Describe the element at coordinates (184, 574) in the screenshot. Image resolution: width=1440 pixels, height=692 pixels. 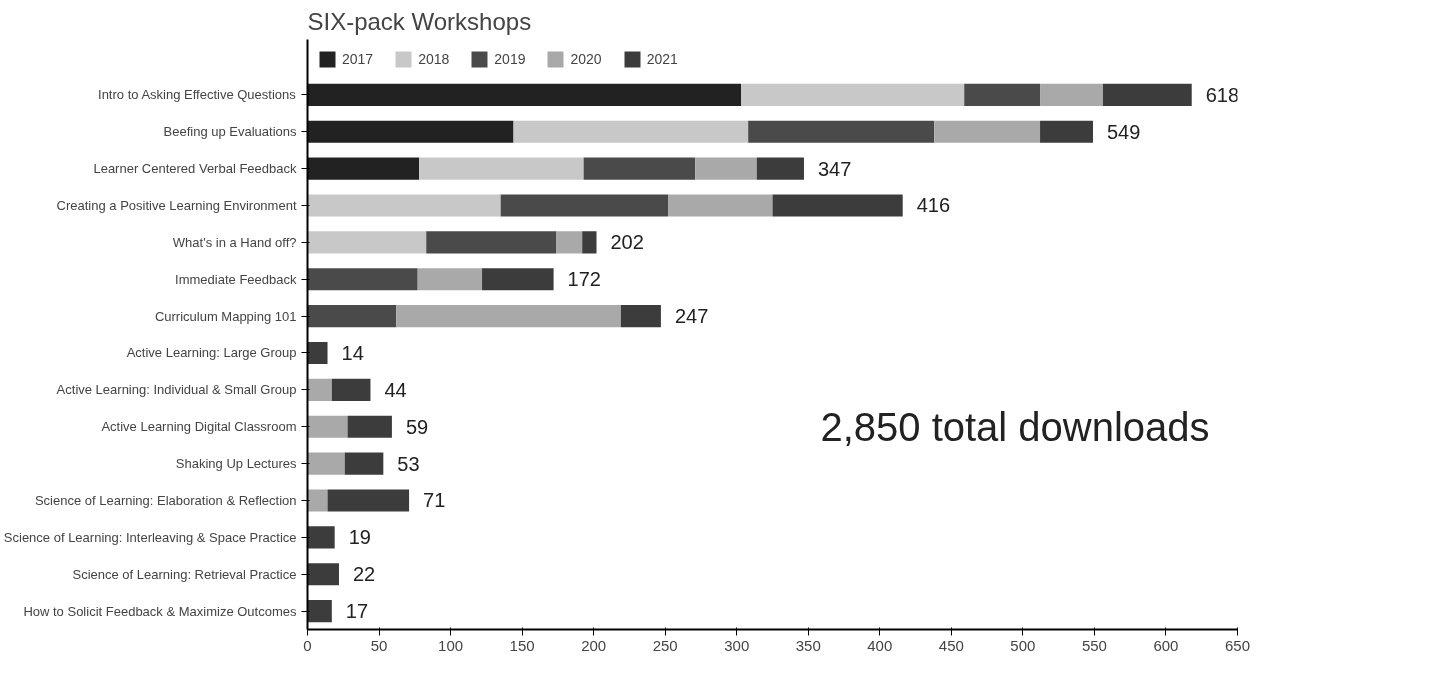
I see `y-tick-label: Science of Learning: Retrieval Practice` at that location.